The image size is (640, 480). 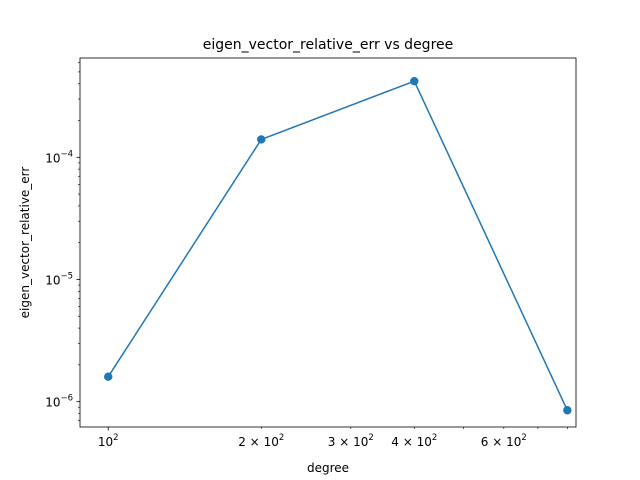 I want to click on y-tick-label-exp: −4, so click(x=66, y=154).